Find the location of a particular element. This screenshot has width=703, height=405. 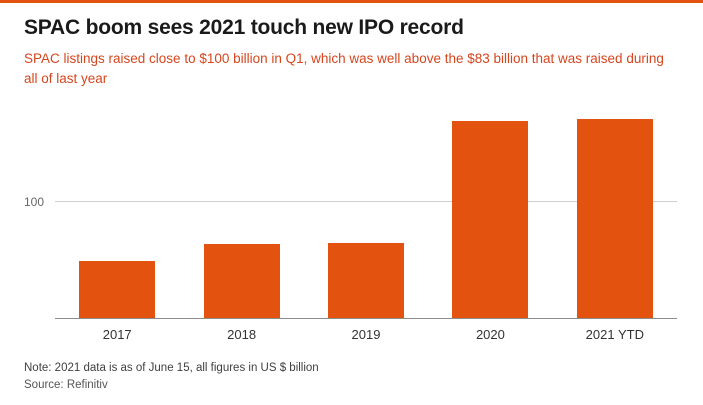

chart-source: Source: Refinitiv is located at coordinates (66, 385).